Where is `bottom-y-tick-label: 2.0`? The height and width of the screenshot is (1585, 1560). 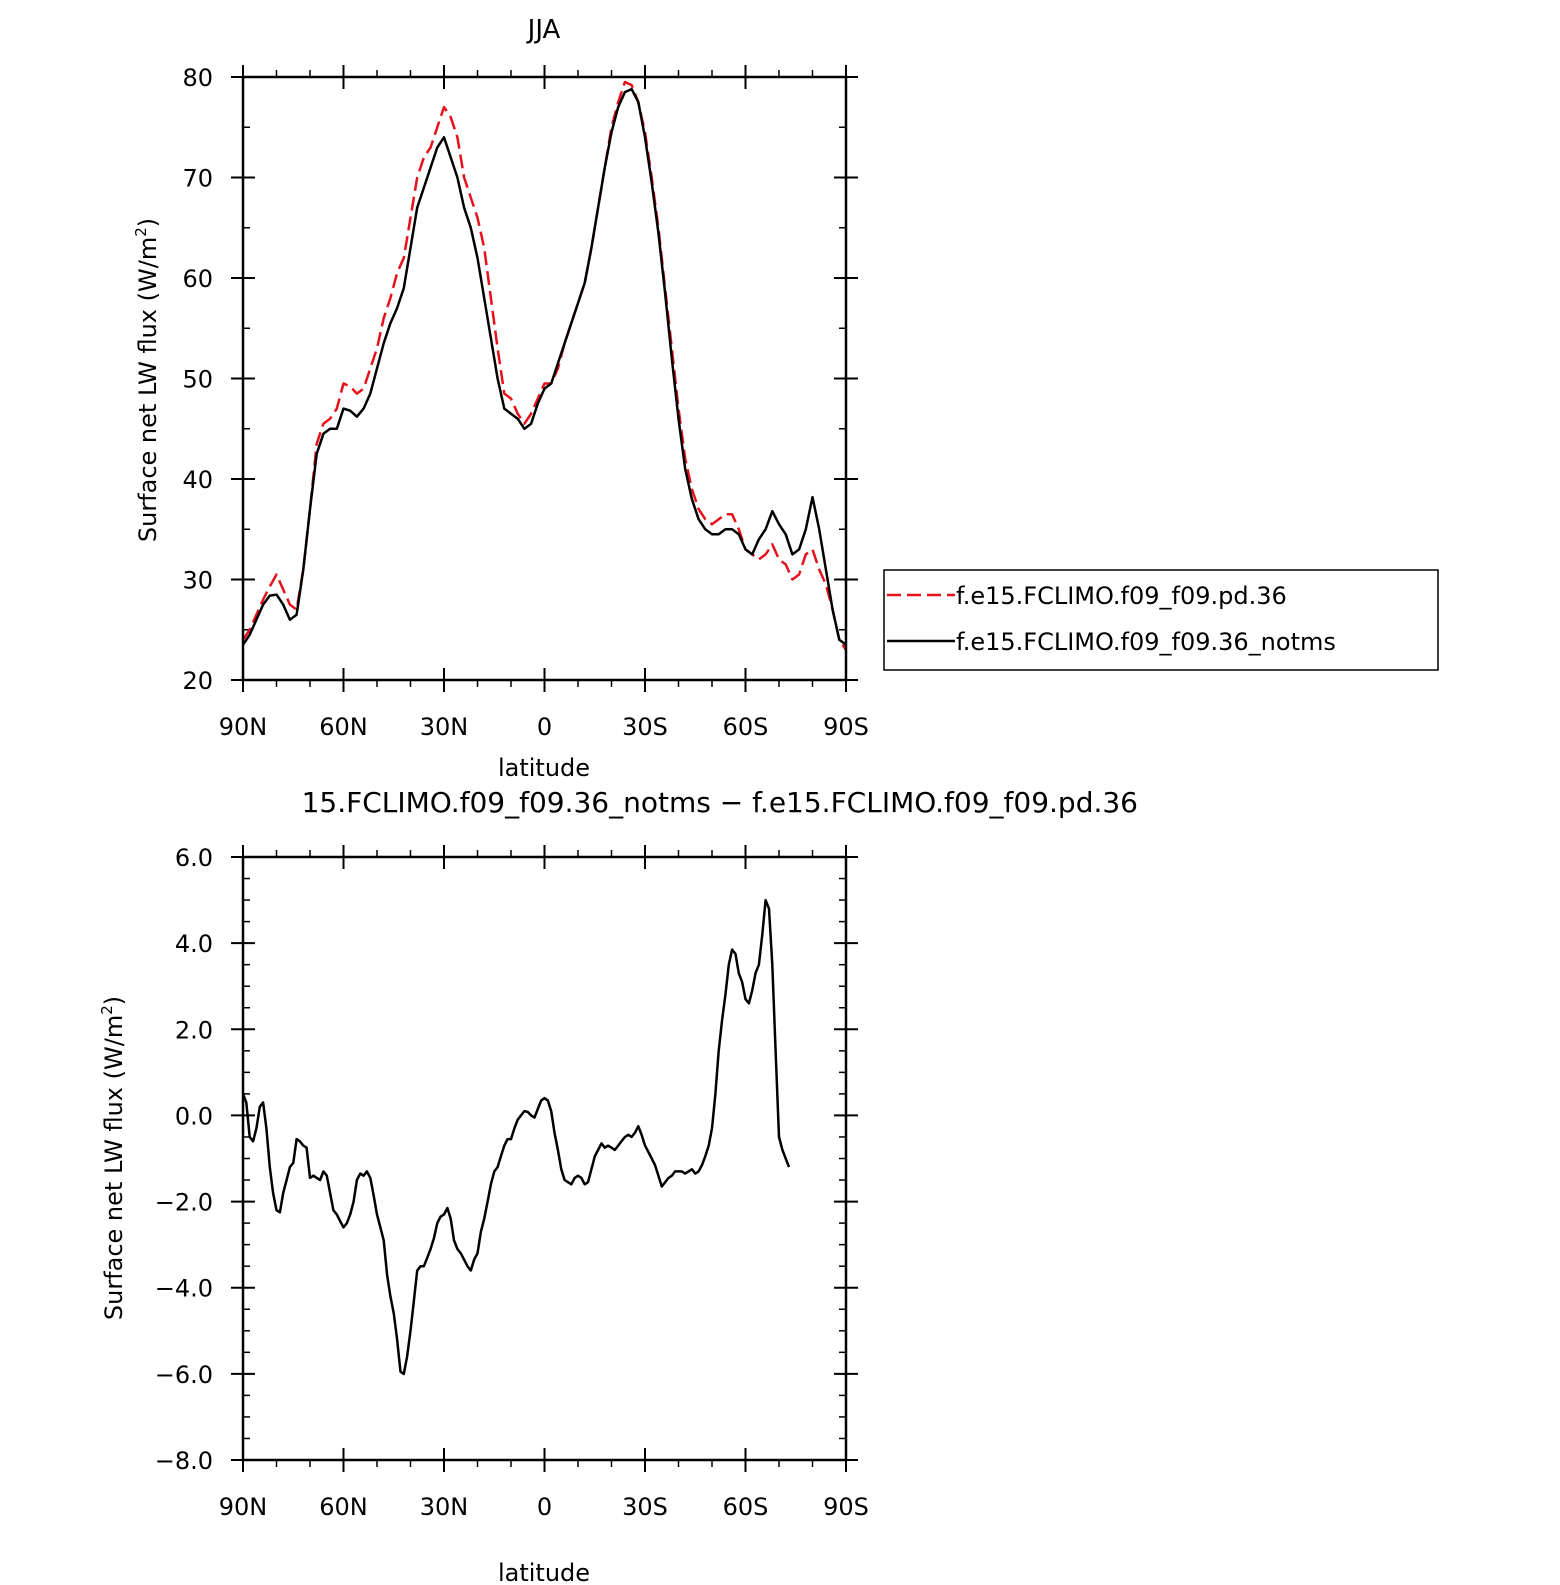
bottom-y-tick-label: 2.0 is located at coordinates (194, 1030).